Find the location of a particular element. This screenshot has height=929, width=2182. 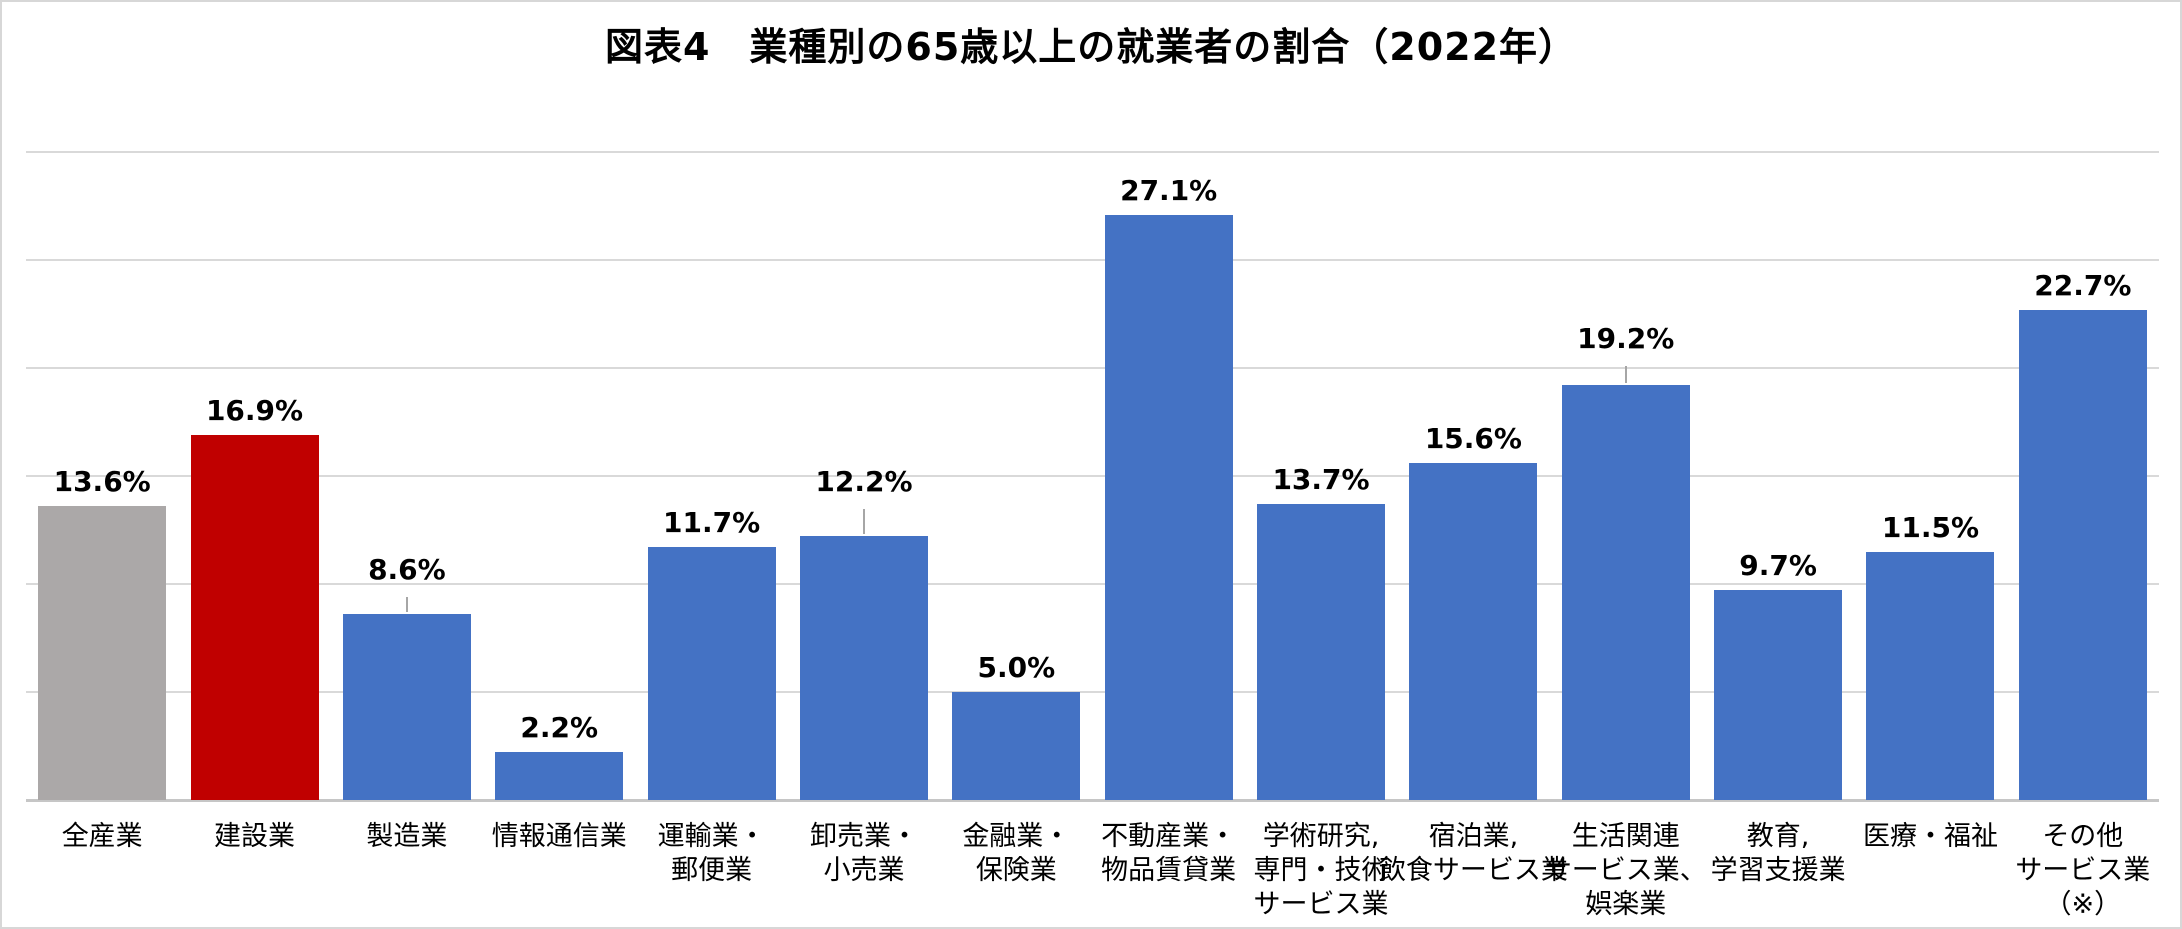

bar-value-label: 9.7% is located at coordinates (1778, 566).